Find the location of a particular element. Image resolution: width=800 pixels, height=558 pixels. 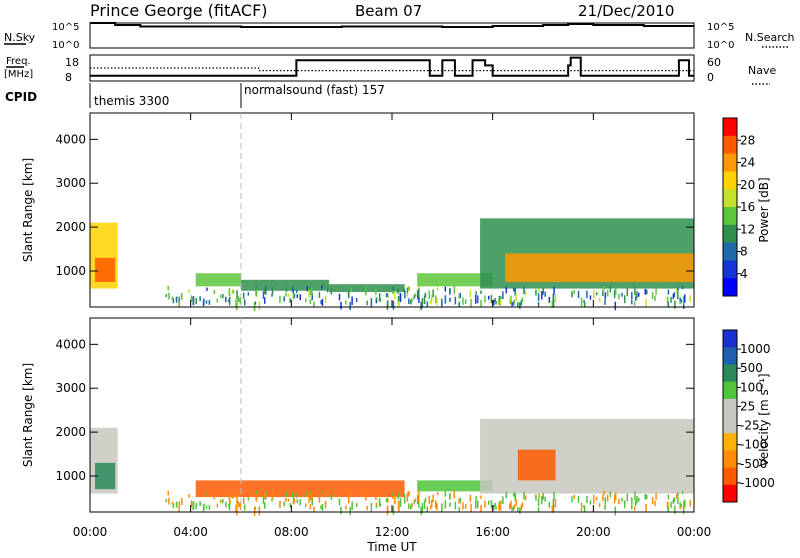

freq-left-tick-bottom: 8 is located at coordinates (68, 77).